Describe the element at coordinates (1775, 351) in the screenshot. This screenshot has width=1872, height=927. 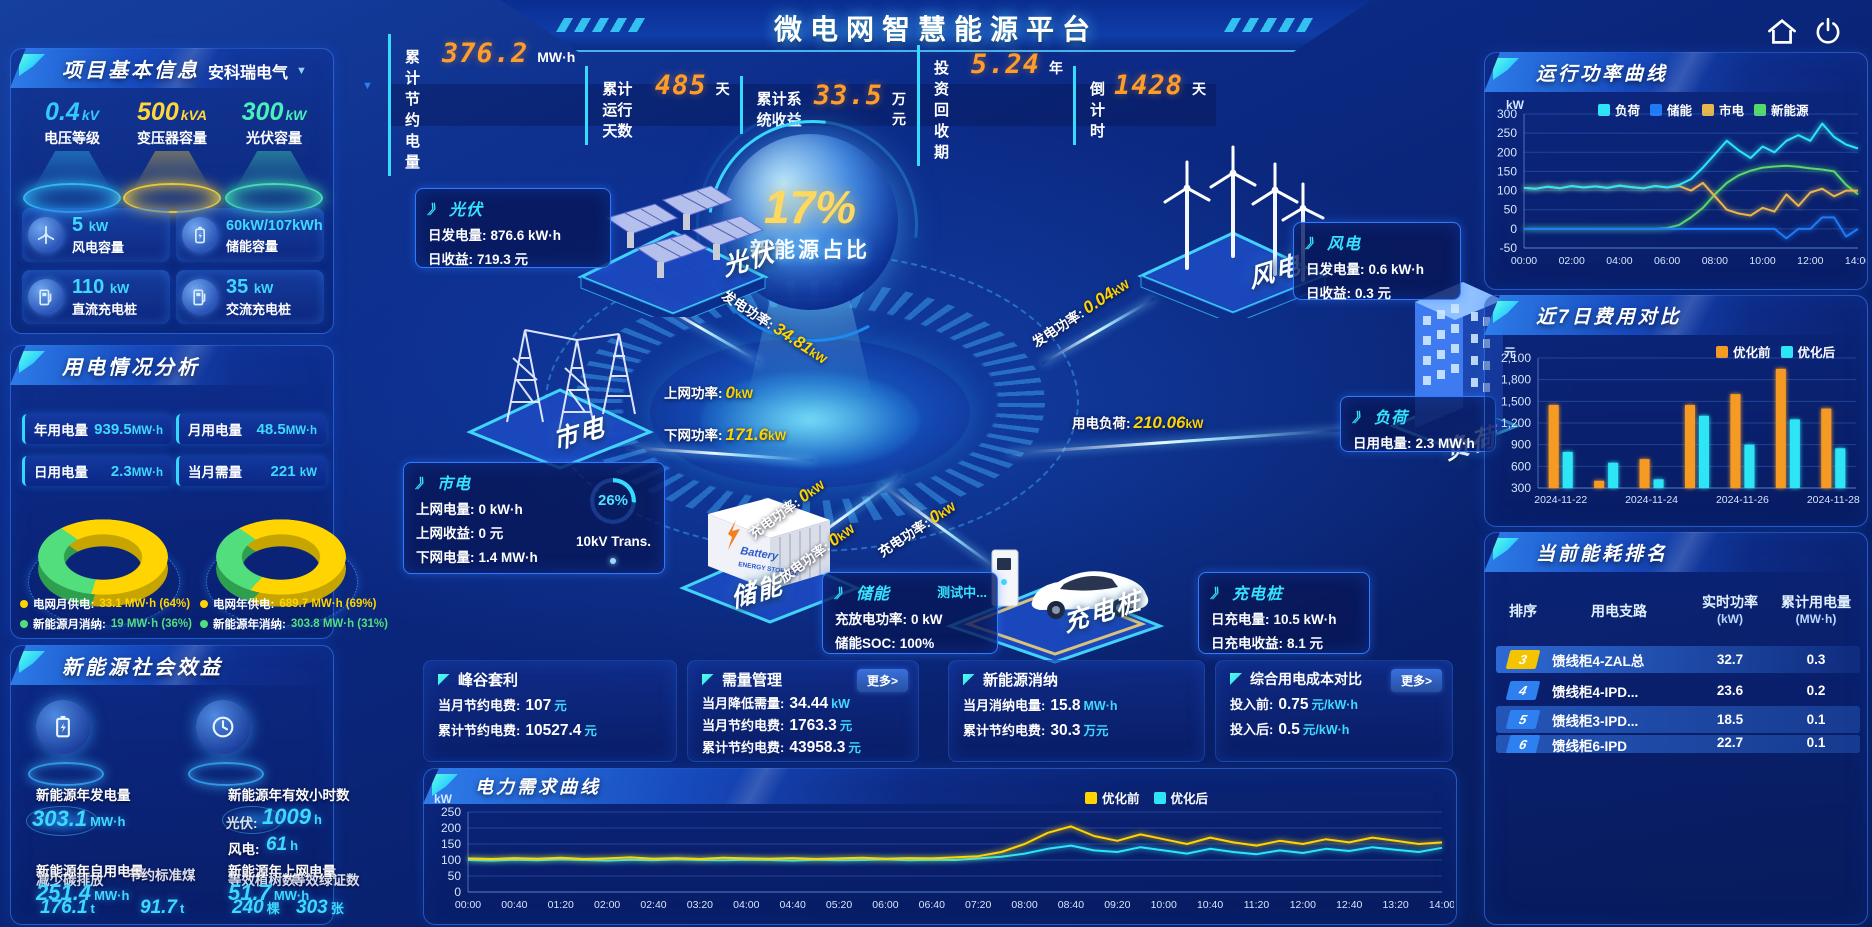
I see `cost-legend: 优化前 优化后` at that location.